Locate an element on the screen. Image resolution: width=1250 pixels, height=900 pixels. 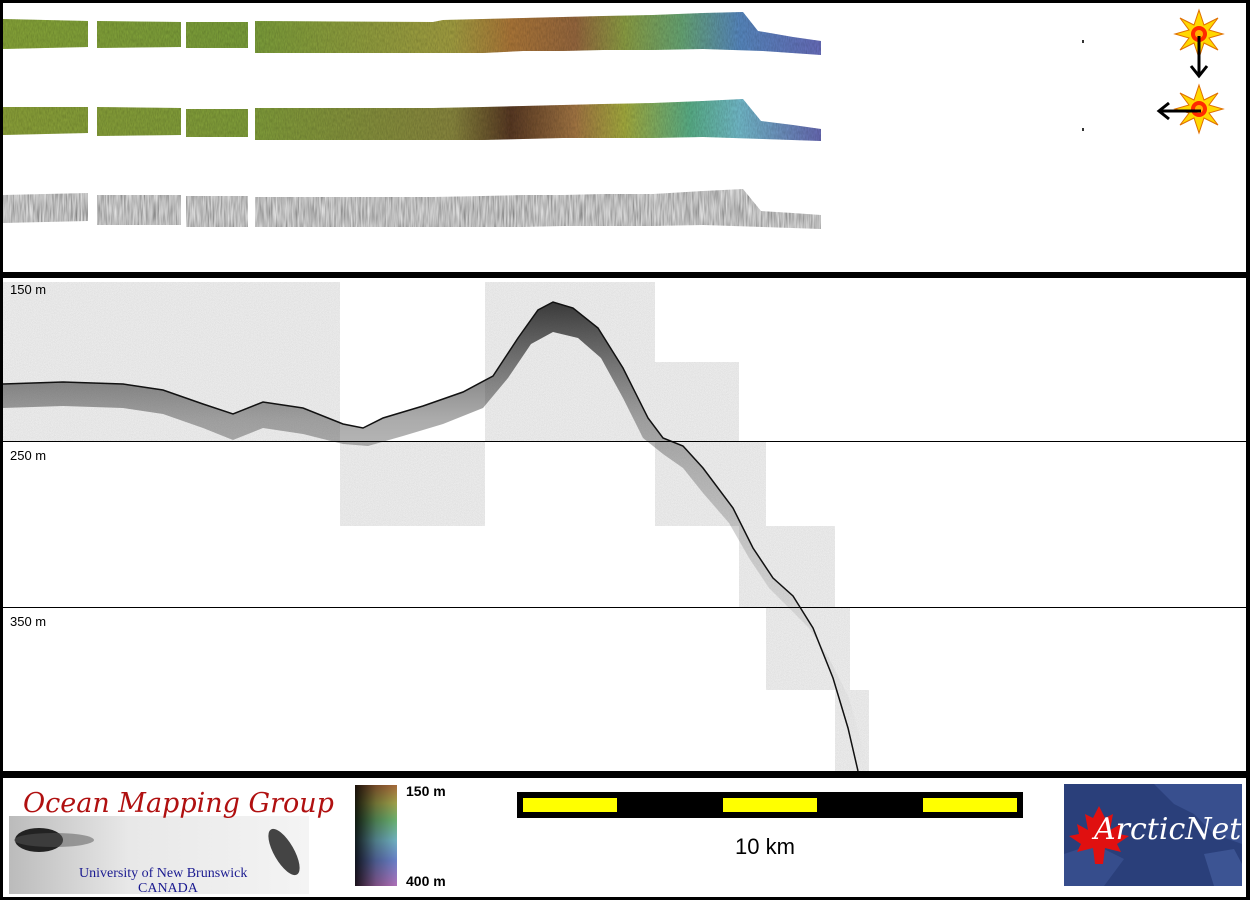
bathymetry-strip-hillshade is located at coordinates (412, 33).